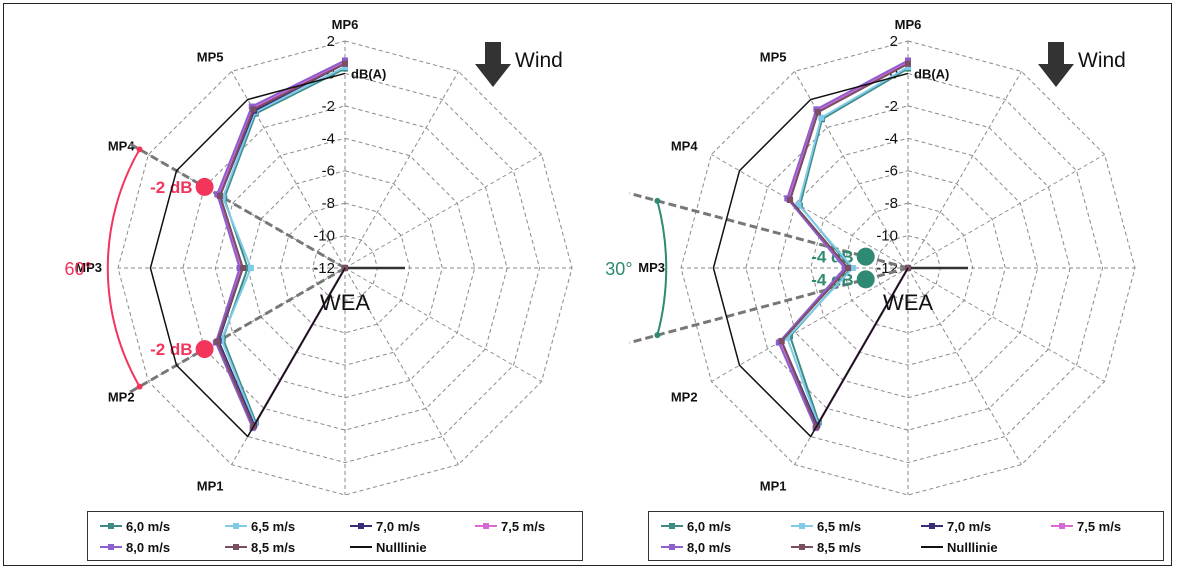  I want to click on wind-arrow-icon, so click(493, 64).